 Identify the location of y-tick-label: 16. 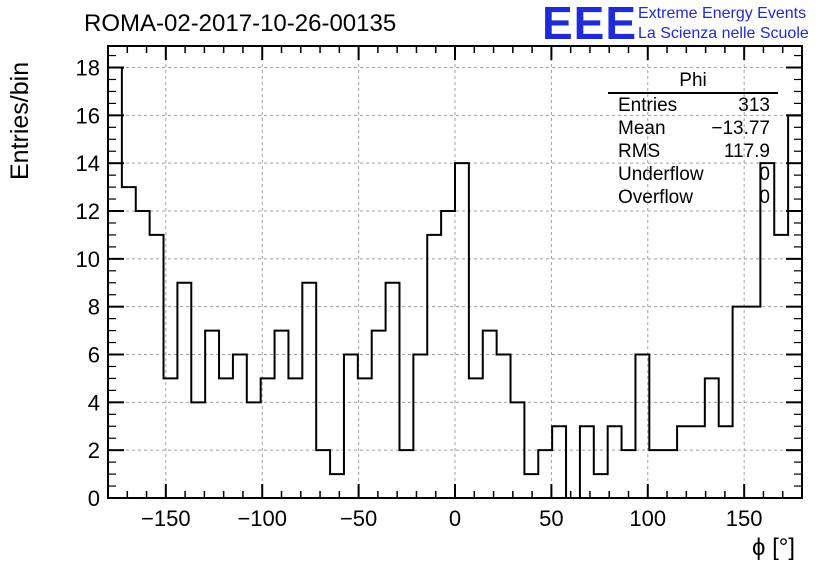
(88, 115).